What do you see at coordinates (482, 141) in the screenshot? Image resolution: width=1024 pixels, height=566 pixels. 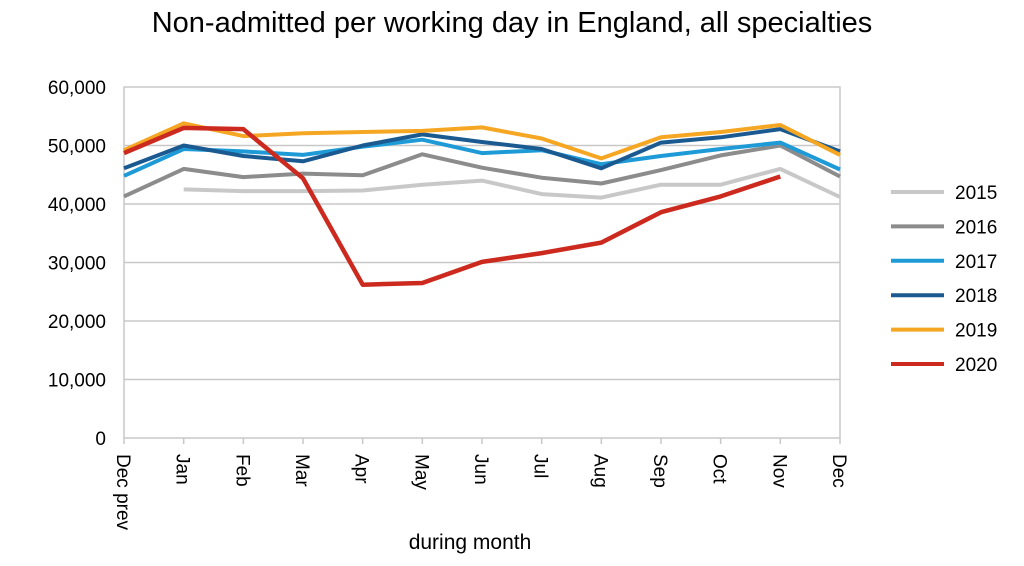 I see `series-line-2019` at bounding box center [482, 141].